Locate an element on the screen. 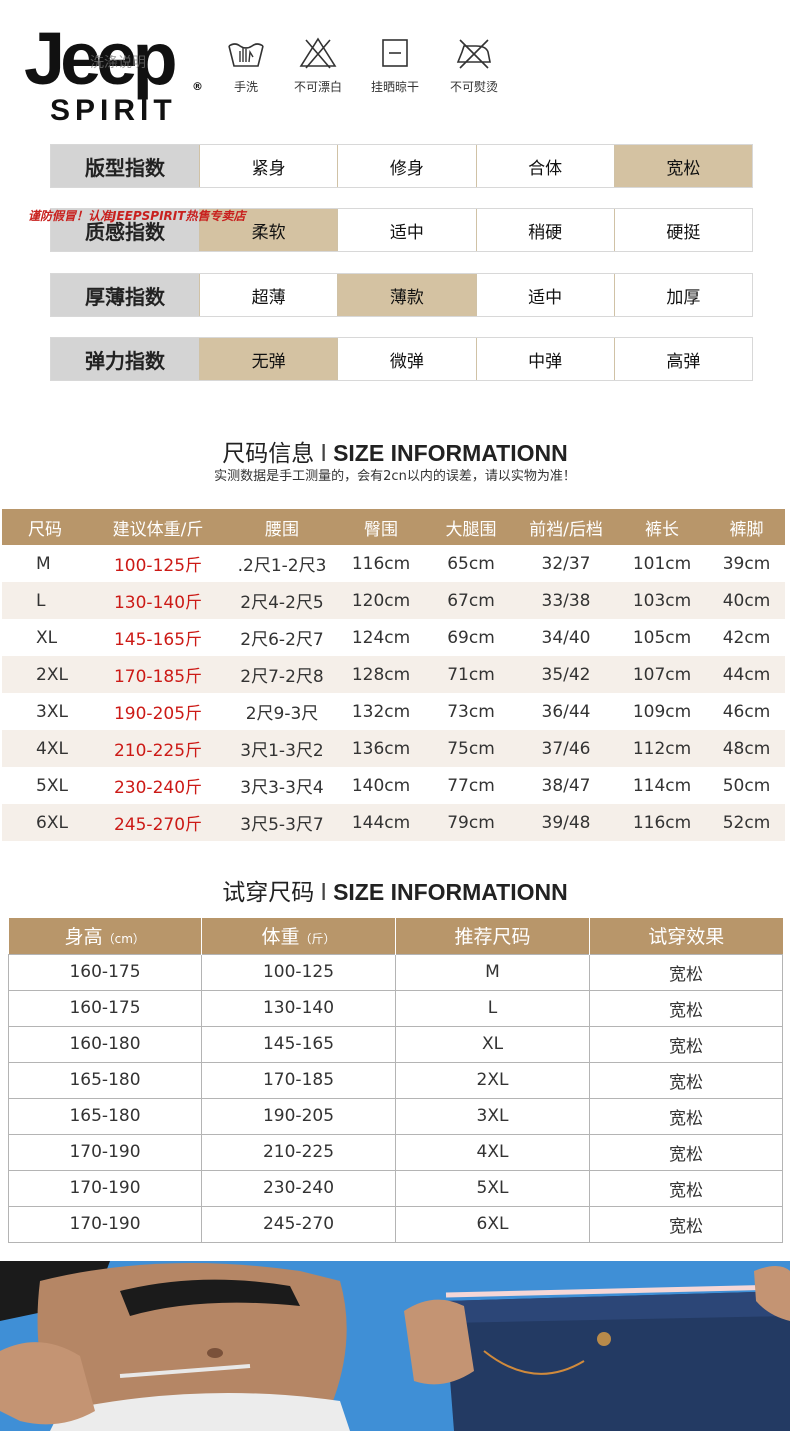 Image resolution: width=790 pixels, height=1431 pixels. table-cell: 210-225 is located at coordinates (298, 1152).